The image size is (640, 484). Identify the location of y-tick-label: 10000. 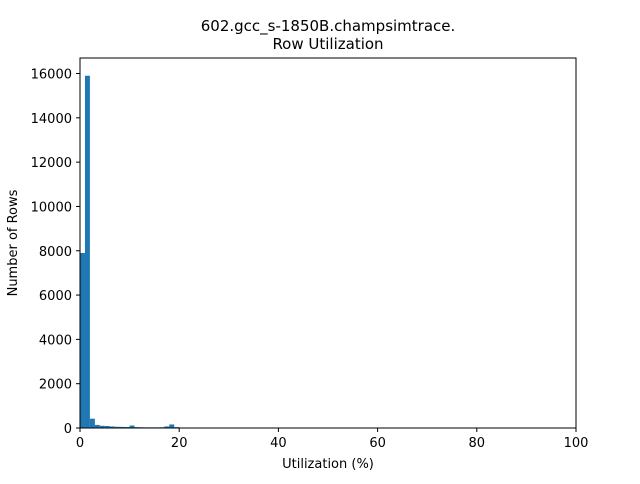
(51, 207).